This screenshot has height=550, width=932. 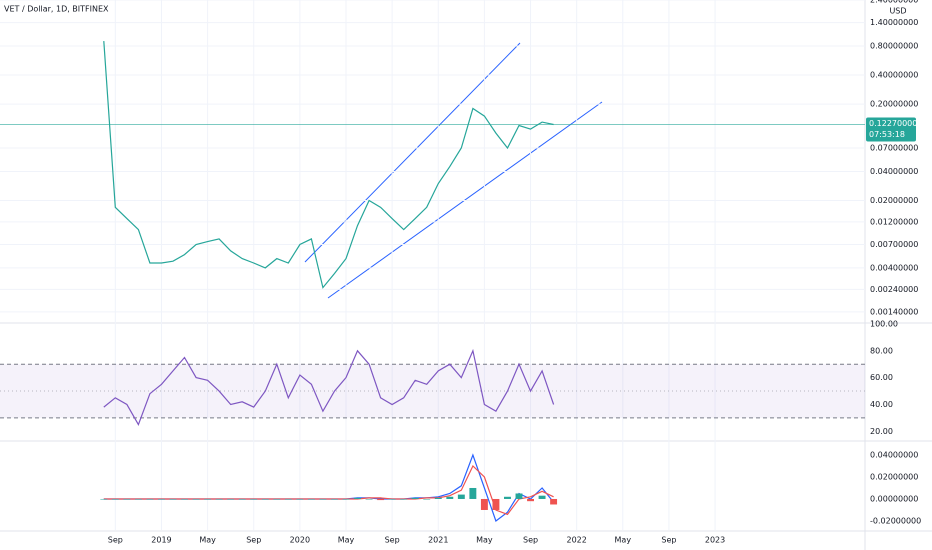 I want to click on chart-title: VET / Dollar, 1D, BITFINEX, so click(x=56, y=9).